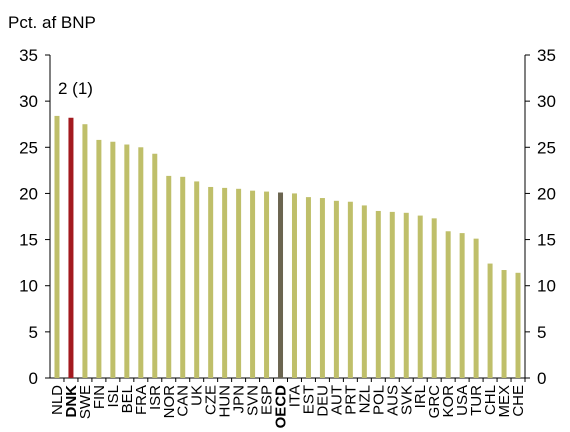 This screenshot has width=570, height=432. What do you see at coordinates (364, 291) in the screenshot?
I see `bar-nzl` at bounding box center [364, 291].